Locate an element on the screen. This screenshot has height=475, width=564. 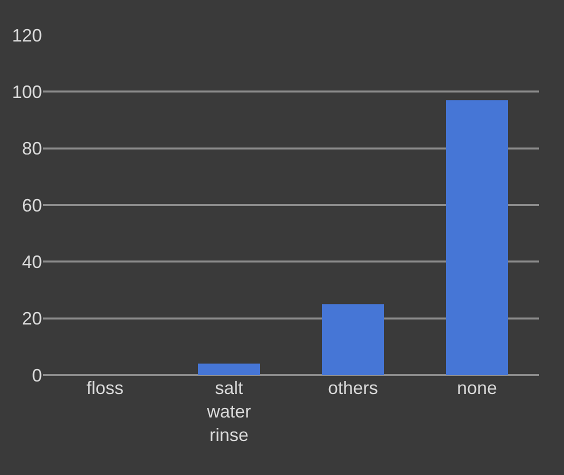
y-tick-label: 120 is located at coordinates (27, 35).